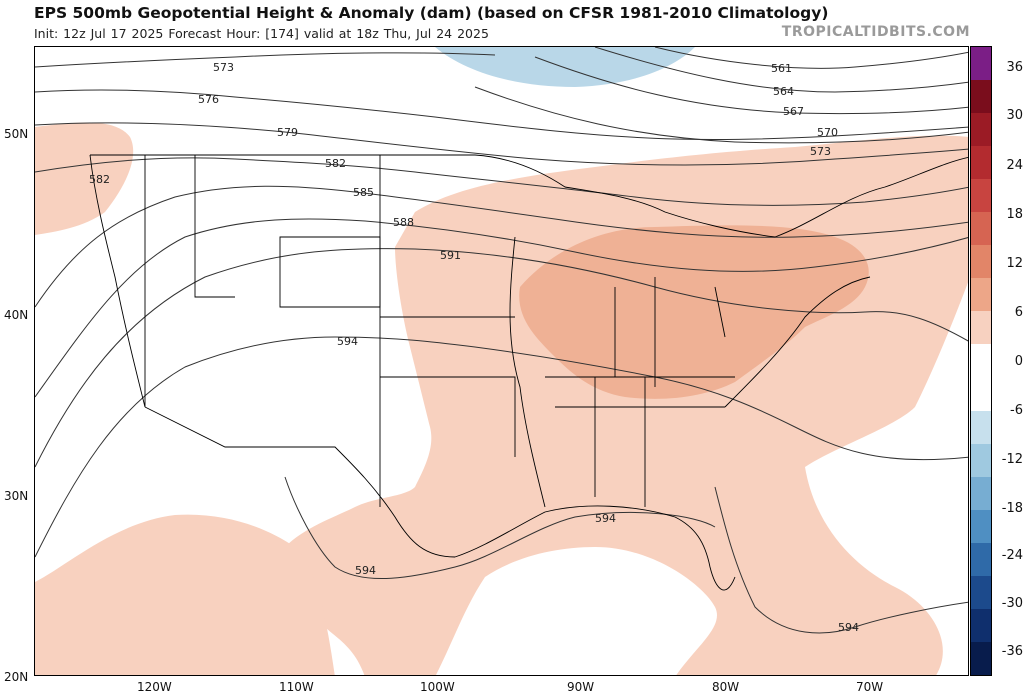 This screenshot has width=1024, height=696. Describe the element at coordinates (84, 178) in the screenshot. I see `anomaly-positive-area-west` at that location.